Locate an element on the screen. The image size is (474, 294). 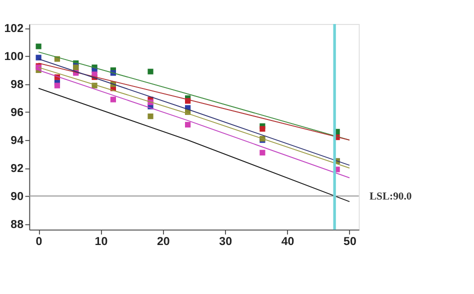
y-tick-label: 94 is located at coordinates (17, 141).